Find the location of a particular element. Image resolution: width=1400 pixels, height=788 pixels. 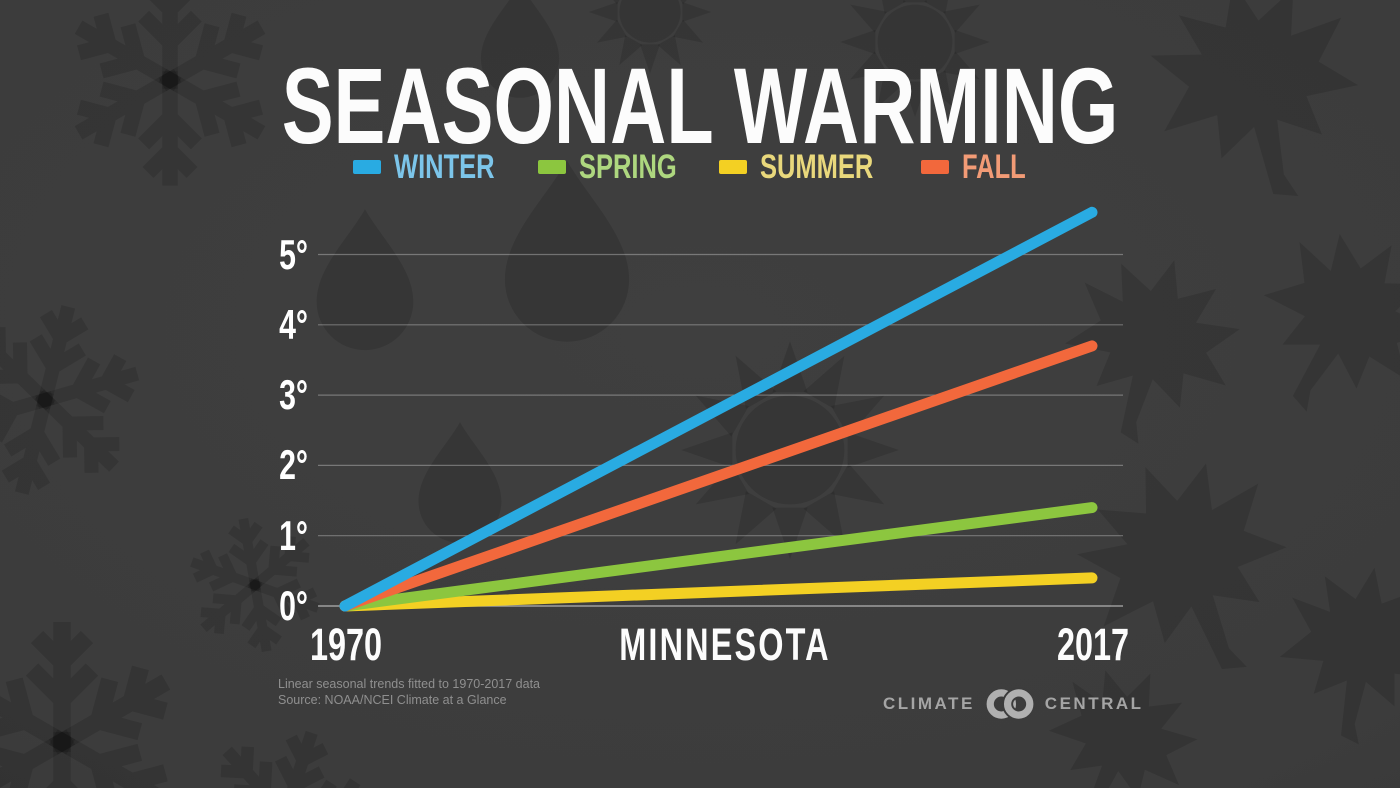

y-tick-label-0: 0° is located at coordinates (293, 605).